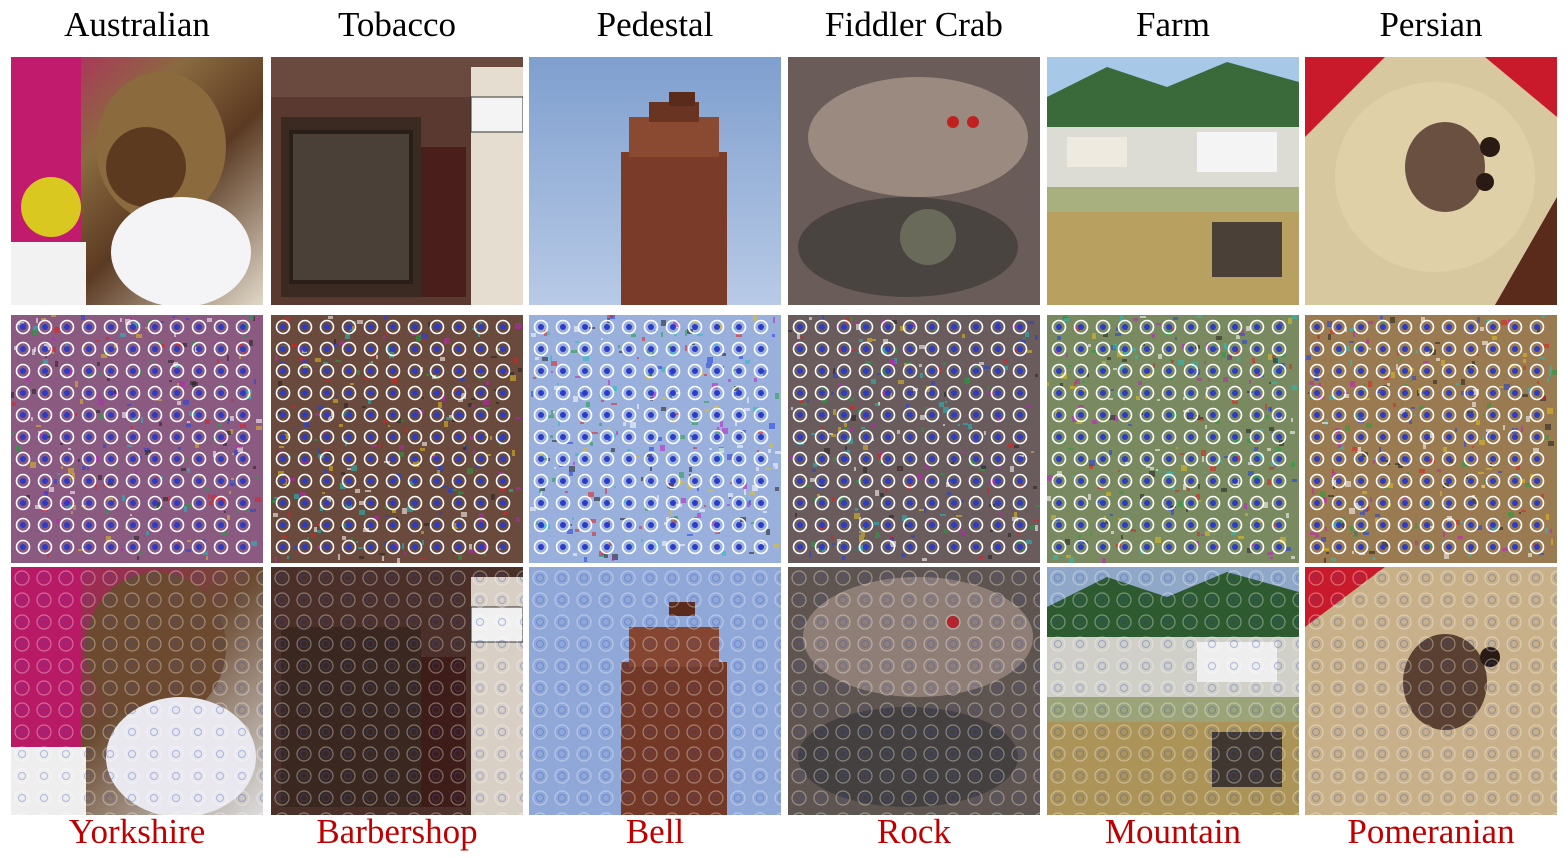 This screenshot has height=858, width=1568. Describe the element at coordinates (914, 181) in the screenshot. I see `clean-image-crab` at that location.